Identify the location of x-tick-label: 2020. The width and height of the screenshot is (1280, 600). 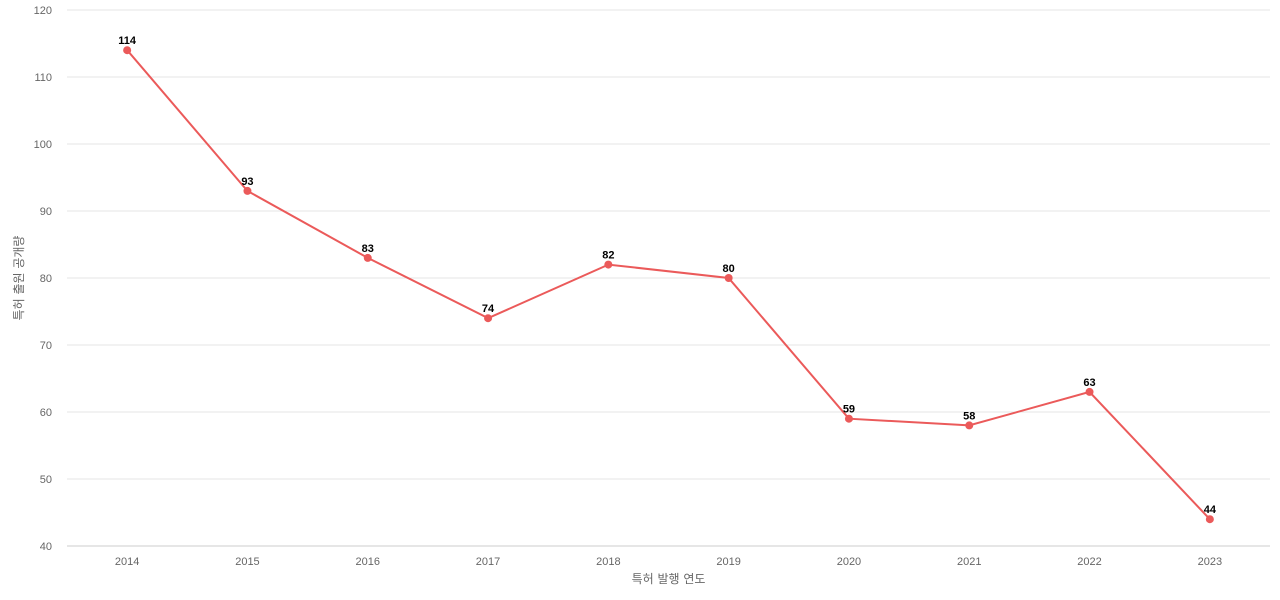
(849, 562).